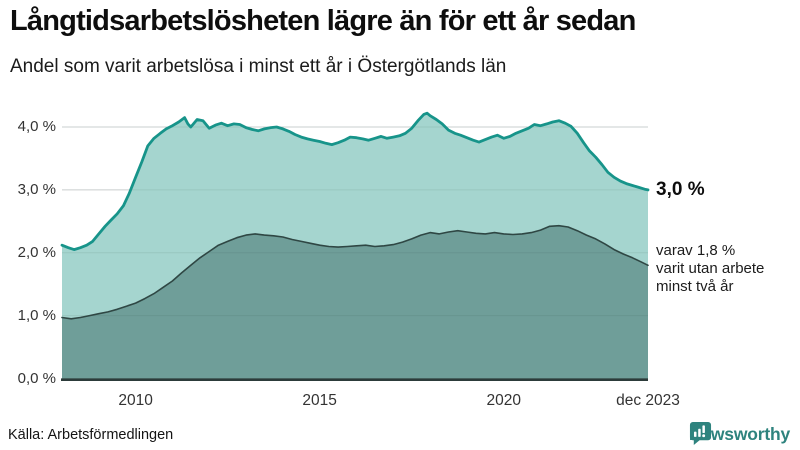 The width and height of the screenshot is (800, 450). What do you see at coordinates (503, 400) in the screenshot?
I see `x-tick-label: 2020` at bounding box center [503, 400].